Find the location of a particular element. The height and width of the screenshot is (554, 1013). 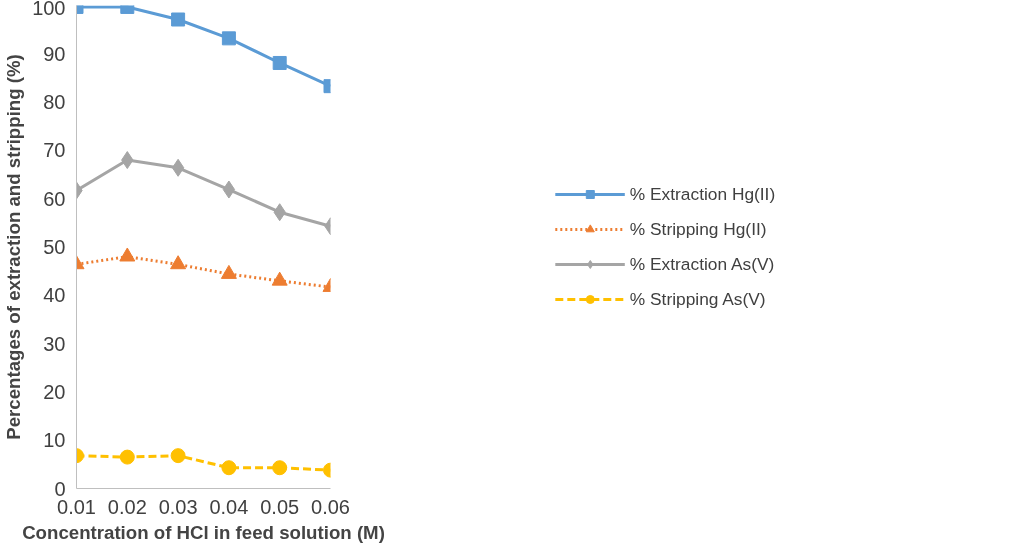

y-tick-label: 10 is located at coordinates (54, 440).